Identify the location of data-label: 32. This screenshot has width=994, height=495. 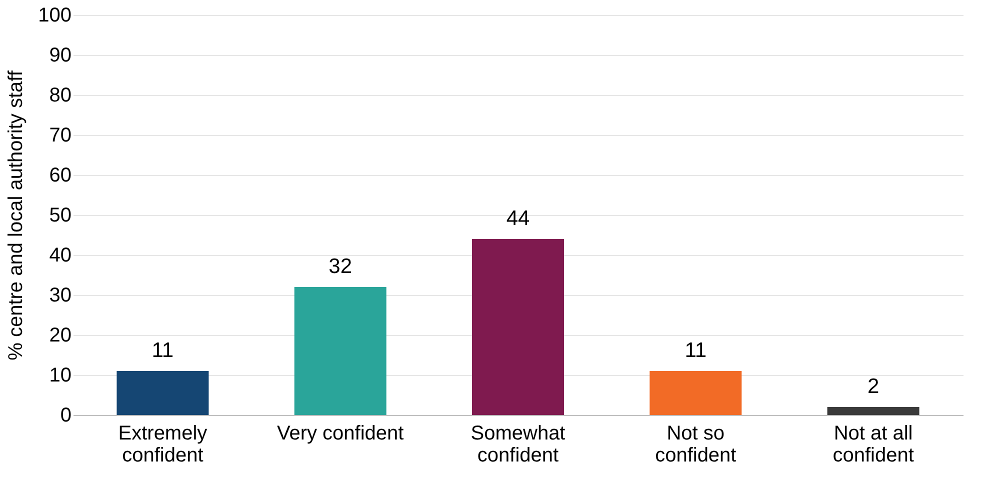
(340, 266).